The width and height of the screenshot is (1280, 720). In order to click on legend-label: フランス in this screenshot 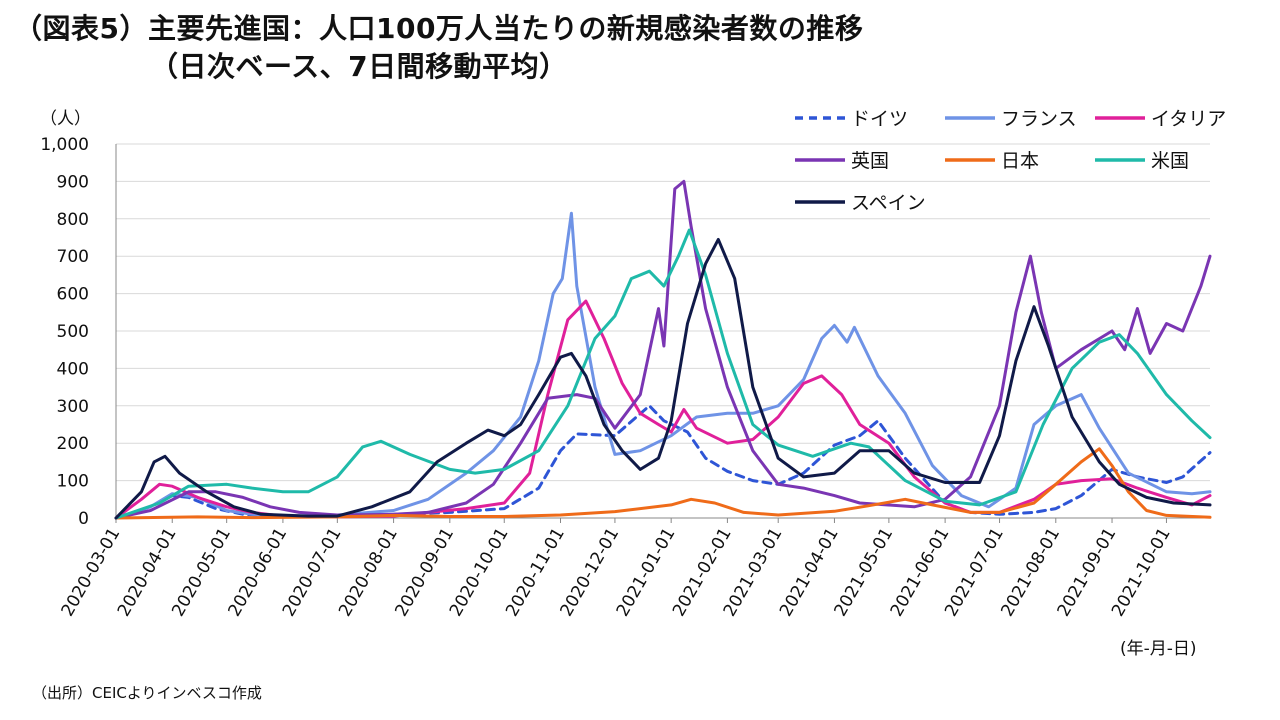, I will do `click(1039, 119)`.